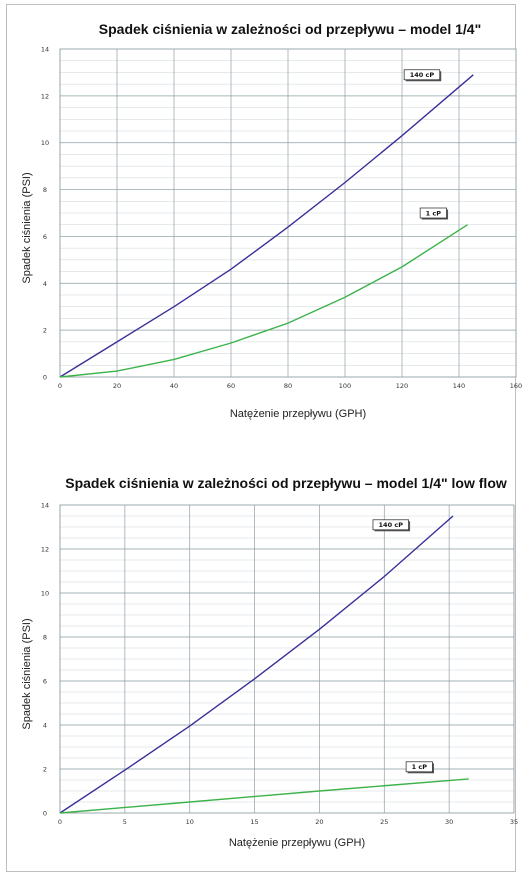 The width and height of the screenshot is (524, 877). What do you see at coordinates (254, 822) in the screenshot?
I see `x-tick-label: 15` at bounding box center [254, 822].